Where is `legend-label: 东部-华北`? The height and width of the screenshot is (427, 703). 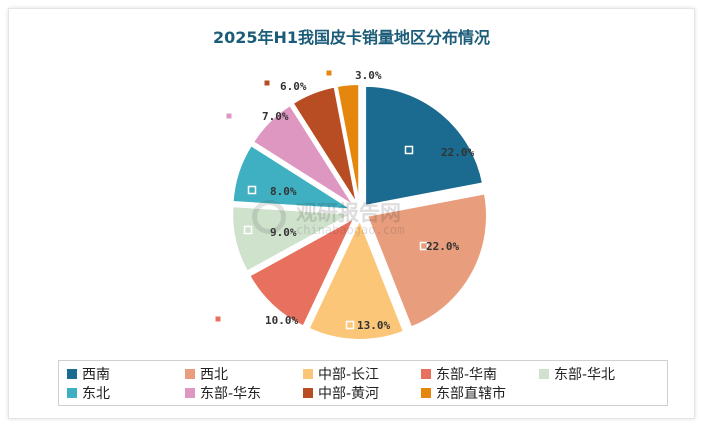
legend-label: 东部-华北 is located at coordinates (585, 374).